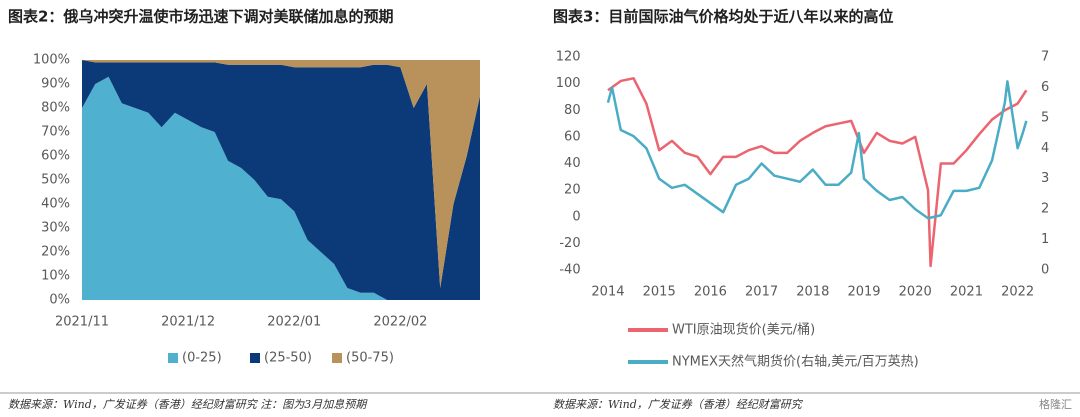 The image size is (1080, 417). Describe the element at coordinates (1045, 270) in the screenshot. I see `y2-tick-label: 0` at that location.